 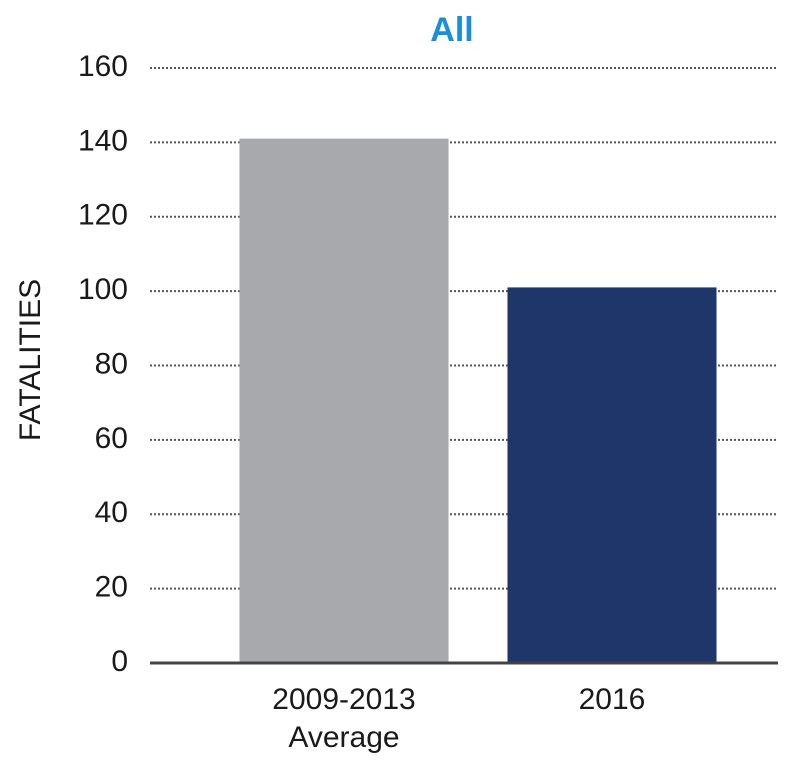 I want to click on y-tick-label: 120, so click(x=103, y=215).